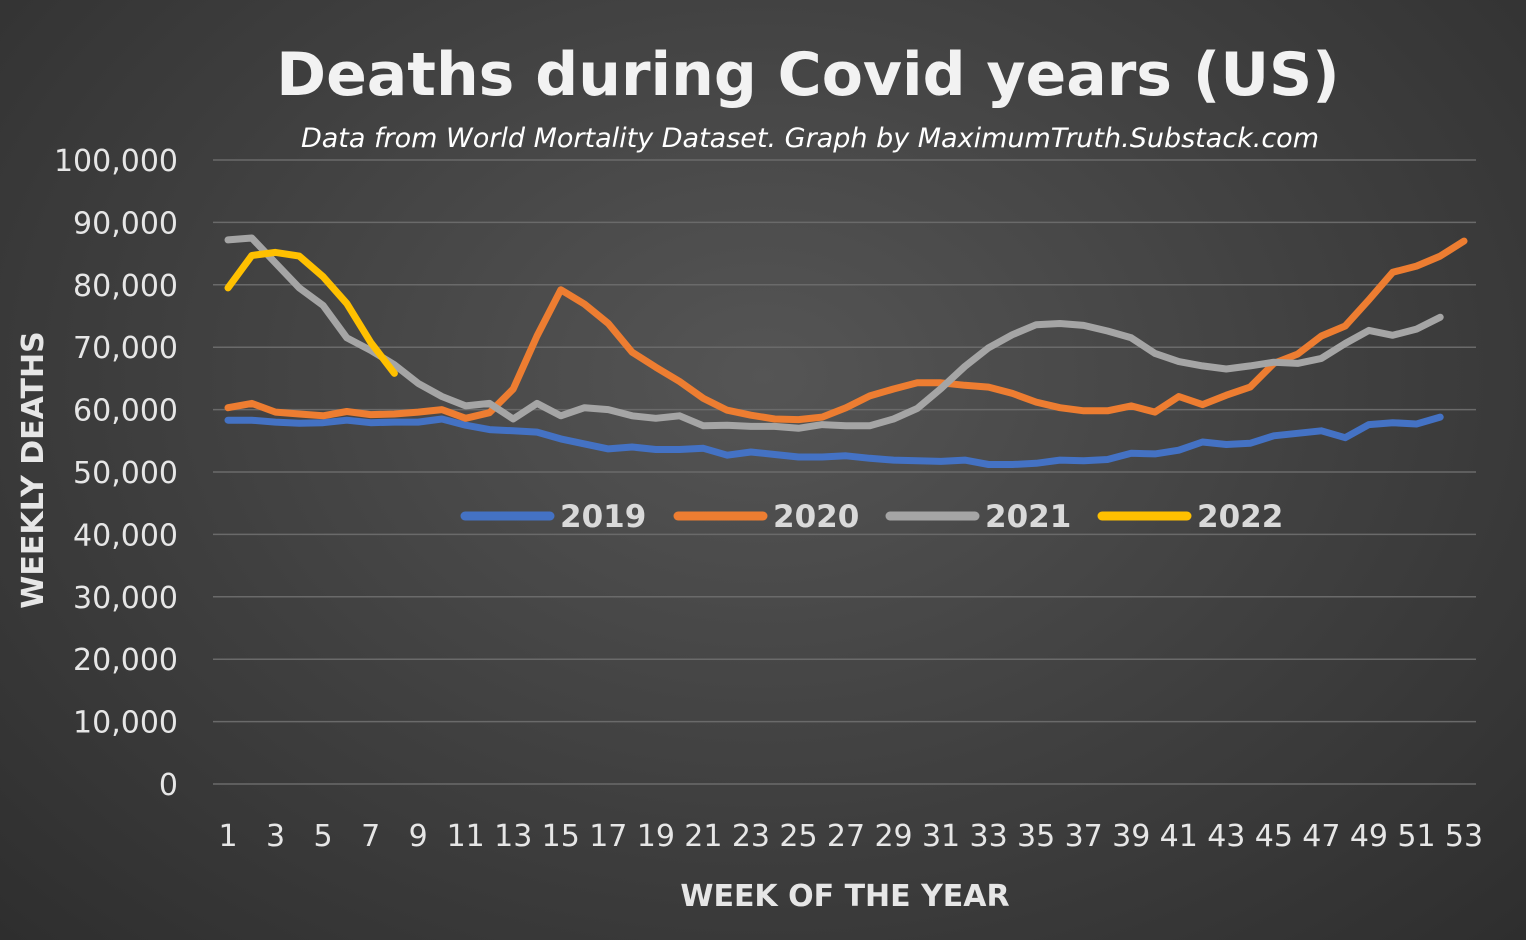 The width and height of the screenshot is (1526, 940). What do you see at coordinates (275, 836) in the screenshot?
I see `x-tick-label: 3` at bounding box center [275, 836].